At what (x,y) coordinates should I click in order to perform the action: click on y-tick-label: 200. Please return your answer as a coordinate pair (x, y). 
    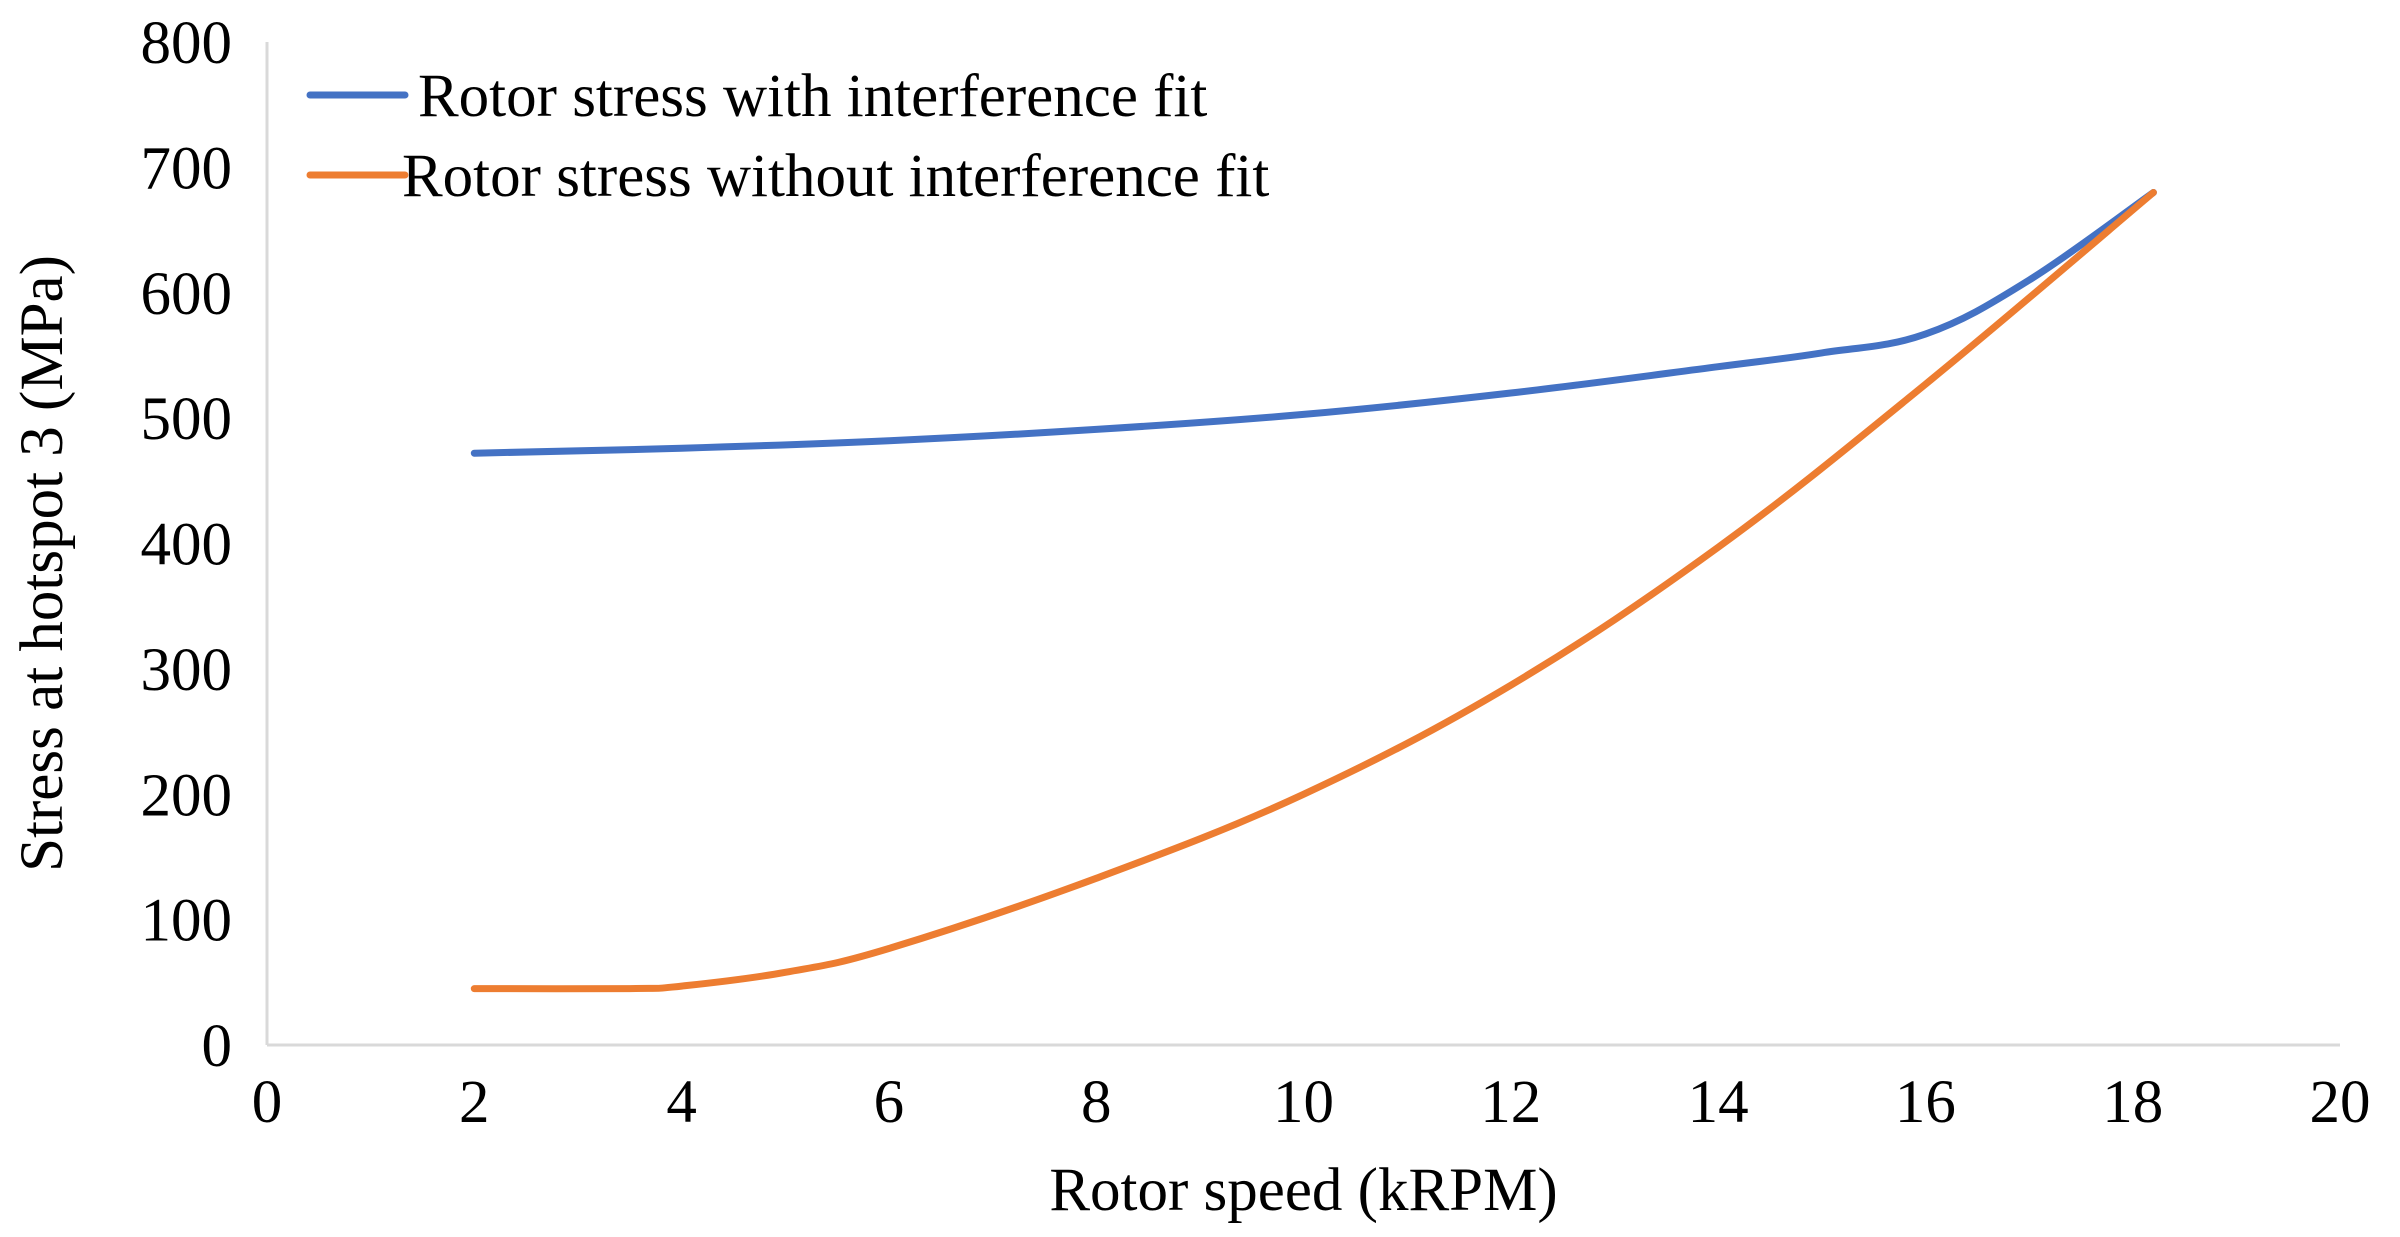
    Looking at the image, I should click on (187, 795).